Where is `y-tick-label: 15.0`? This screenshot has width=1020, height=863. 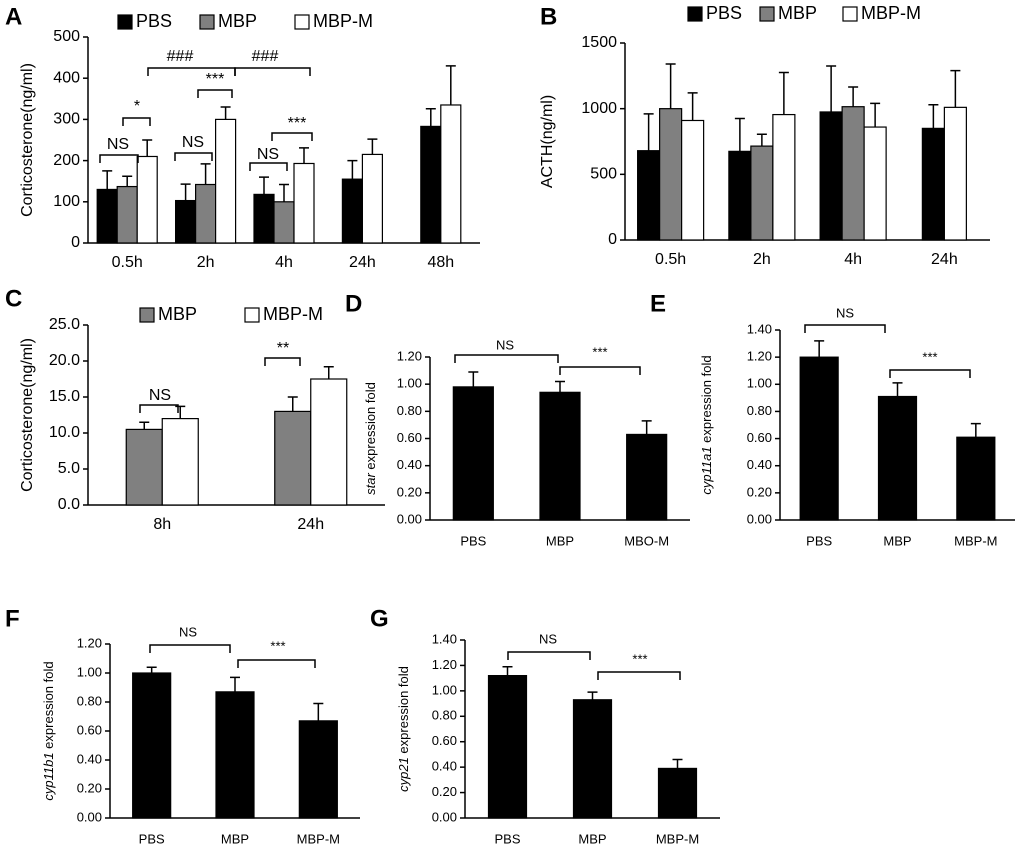 y-tick-label: 15.0 is located at coordinates (64, 396).